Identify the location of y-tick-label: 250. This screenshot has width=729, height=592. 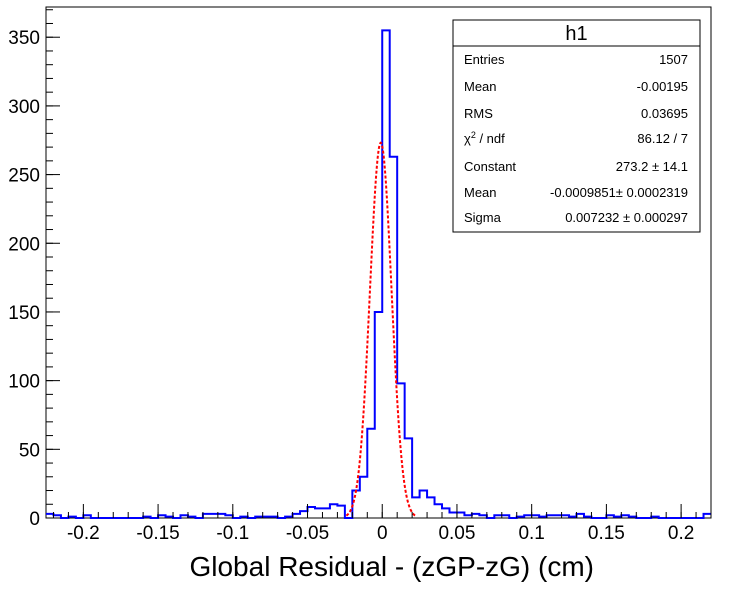
(24, 176).